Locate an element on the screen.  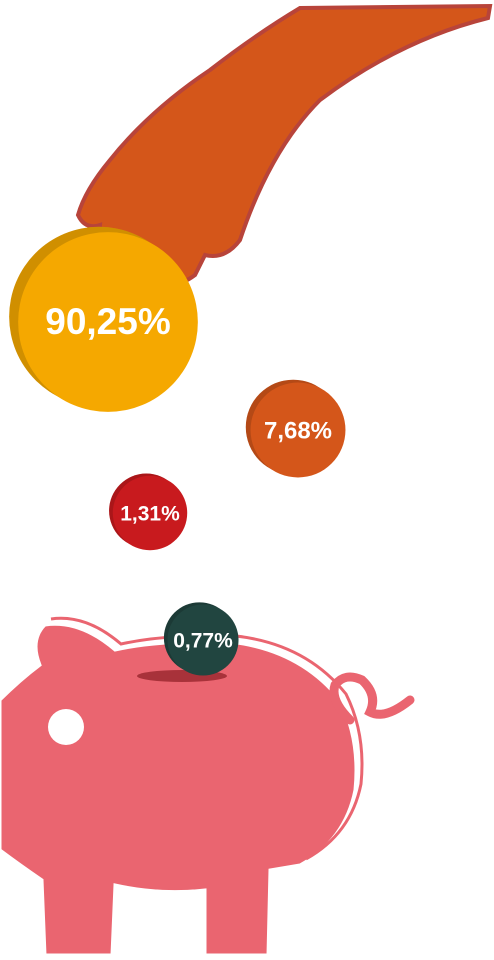
coin: 0,77% is located at coordinates (201, 639).